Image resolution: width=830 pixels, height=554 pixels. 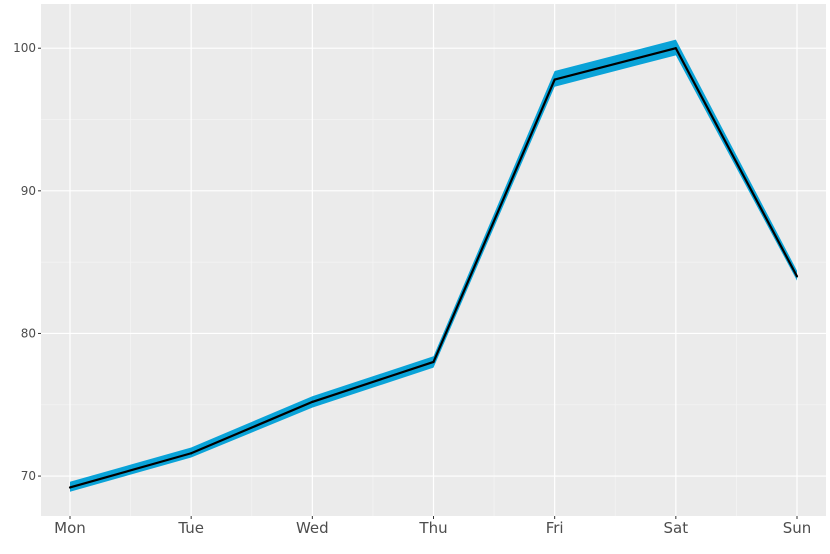 I want to click on y-tick-label: 80, so click(x=28, y=333).